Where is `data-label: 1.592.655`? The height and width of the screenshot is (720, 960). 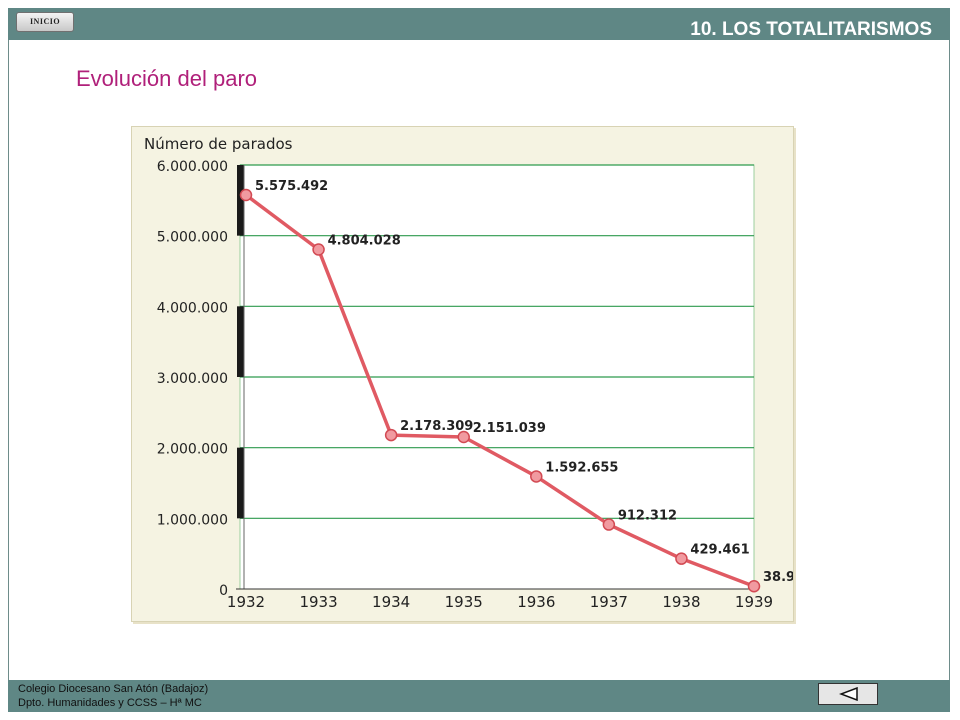 data-label: 1.592.655 is located at coordinates (581, 467).